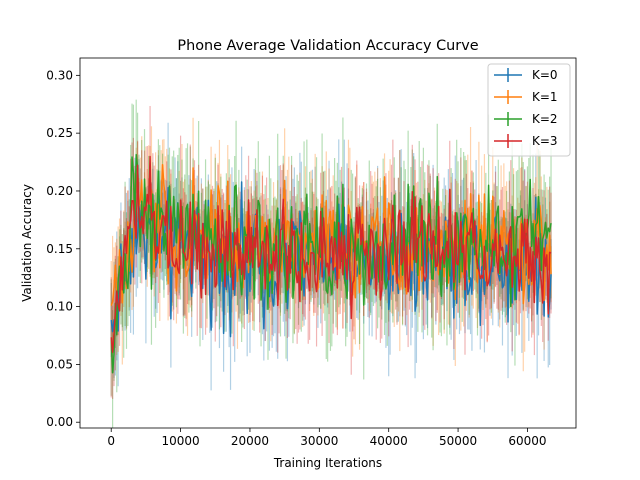 Image resolution: width=640 pixels, height=480 pixels. I want to click on y-tick-label: 0.05, so click(59, 364).